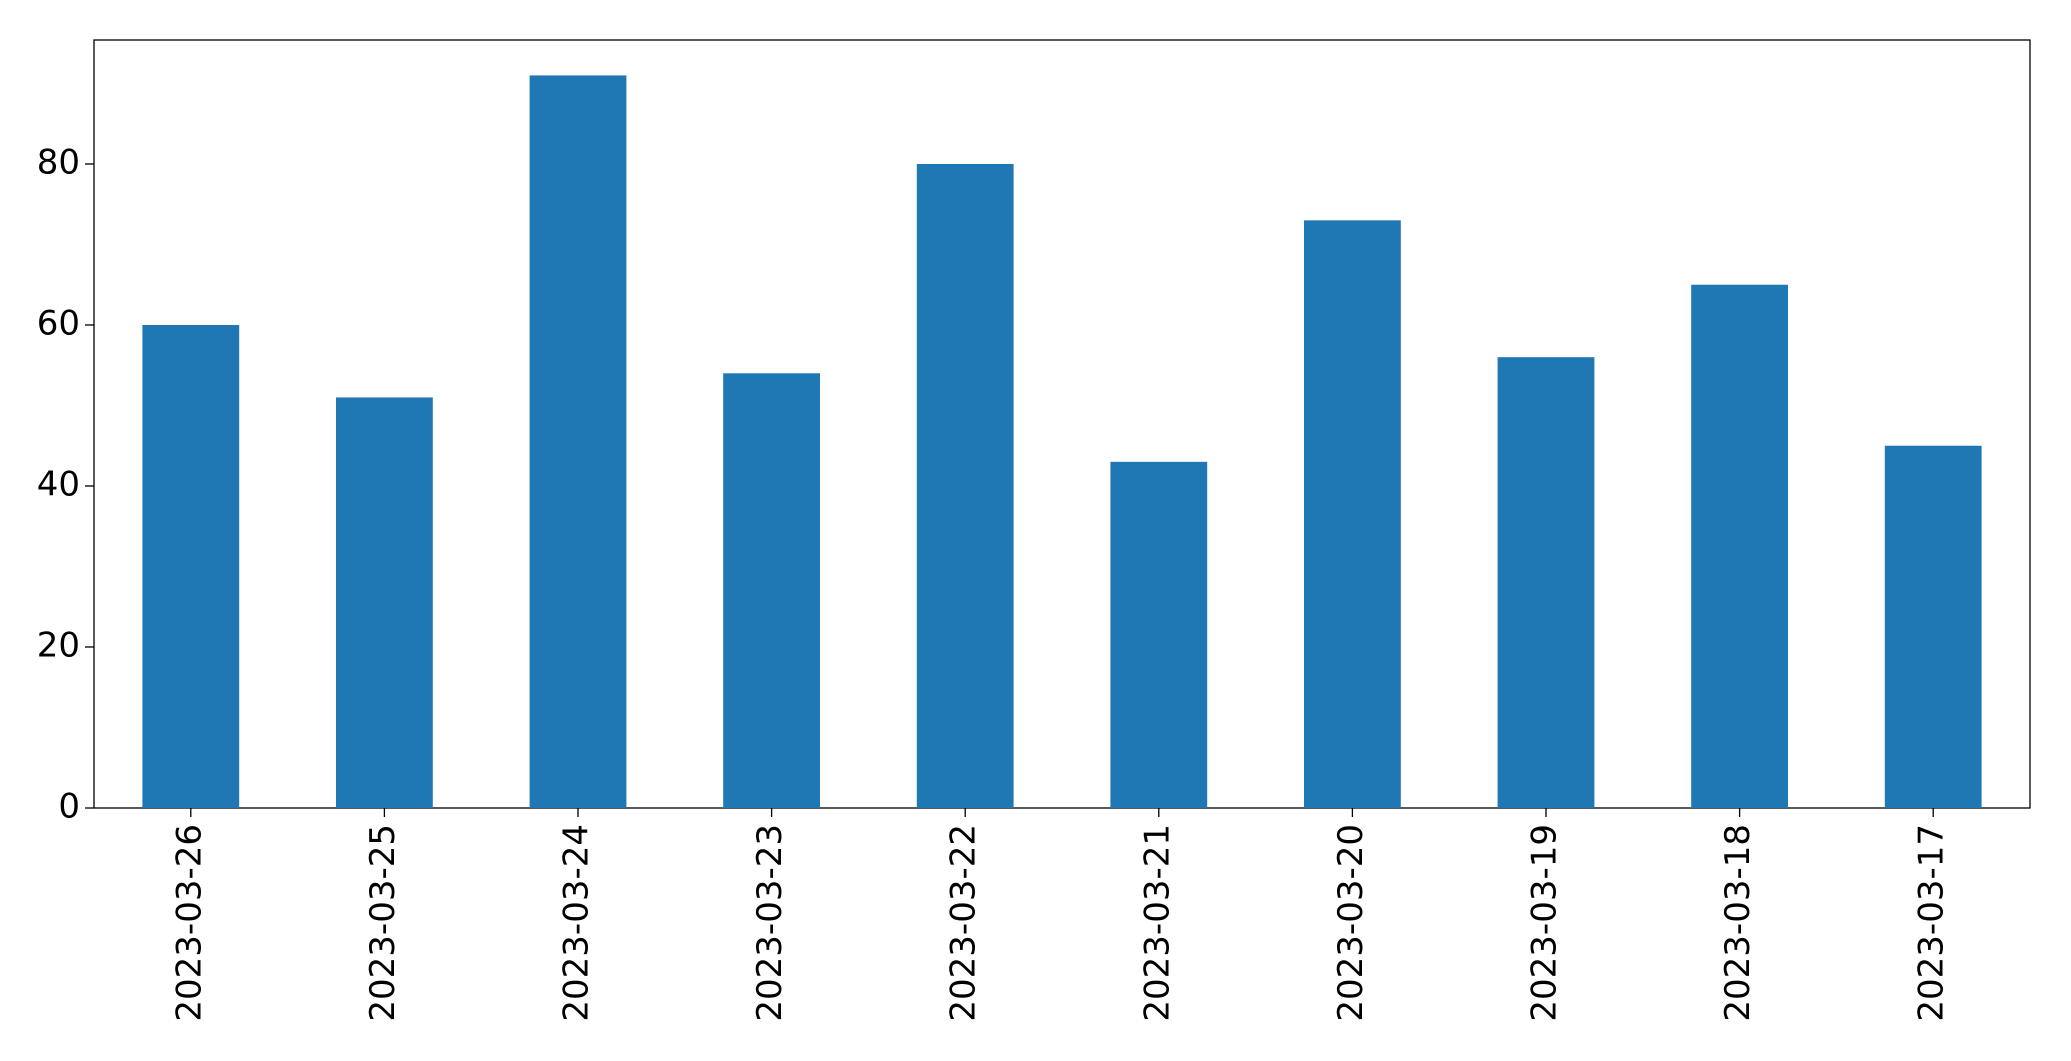 Image resolution: width=2071 pixels, height=1061 pixels. Describe the element at coordinates (58, 645) in the screenshot. I see `y-tick-label: 20` at that location.